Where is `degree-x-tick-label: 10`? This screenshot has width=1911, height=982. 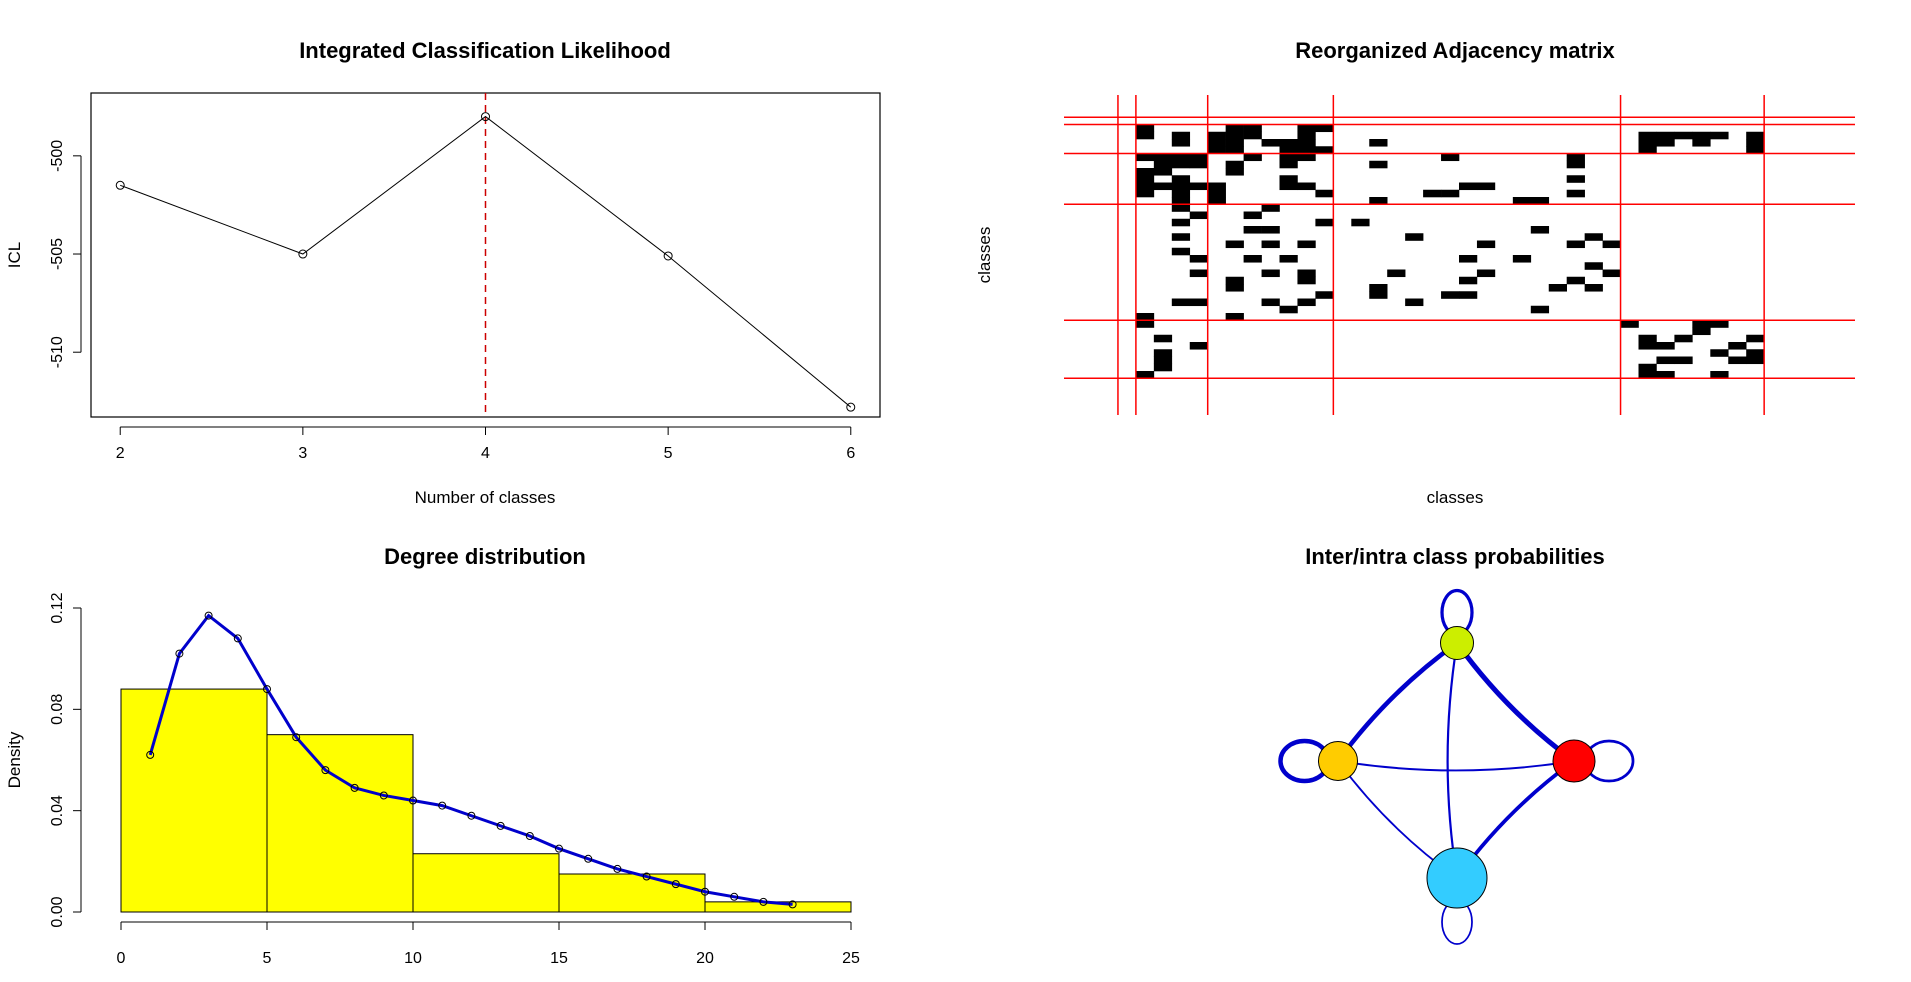
degree-x-tick-label: 10 is located at coordinates (413, 958).